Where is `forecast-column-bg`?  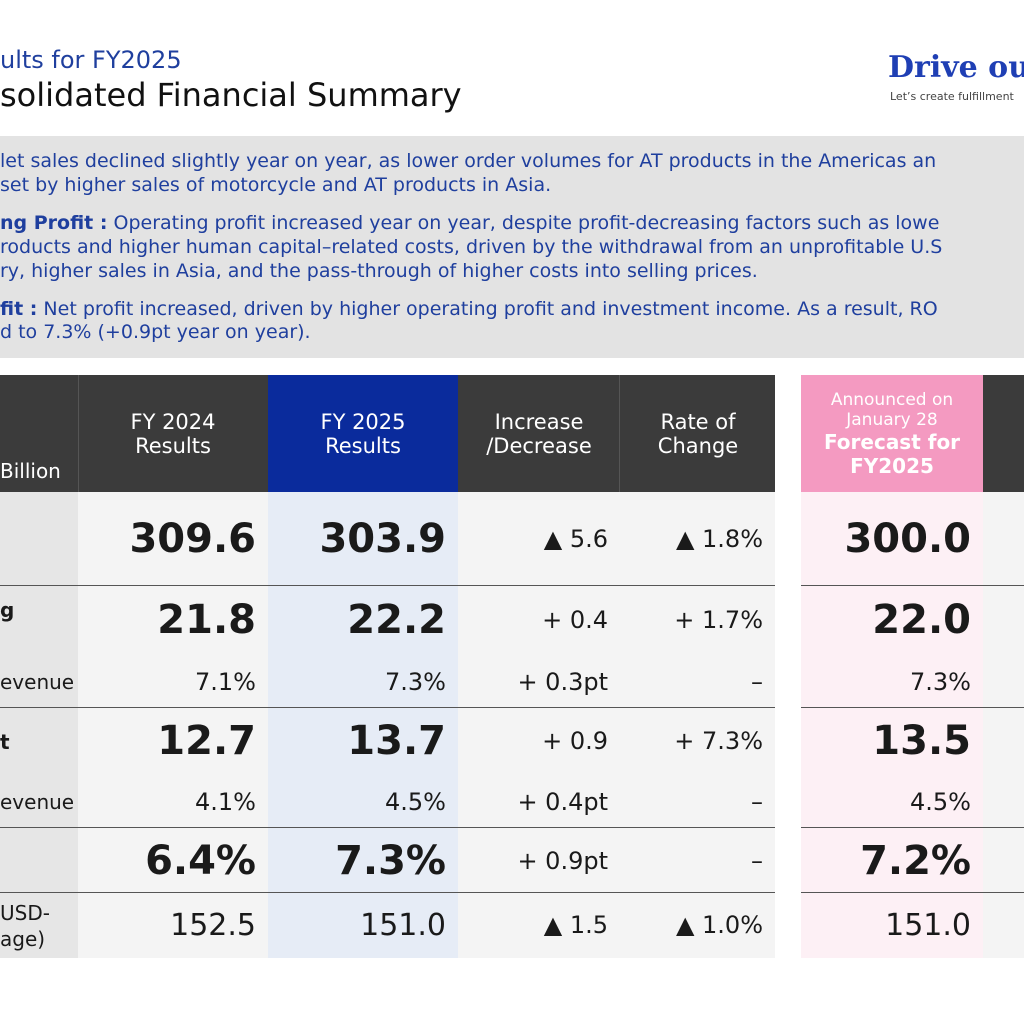
forecast-column-bg is located at coordinates (892, 725).